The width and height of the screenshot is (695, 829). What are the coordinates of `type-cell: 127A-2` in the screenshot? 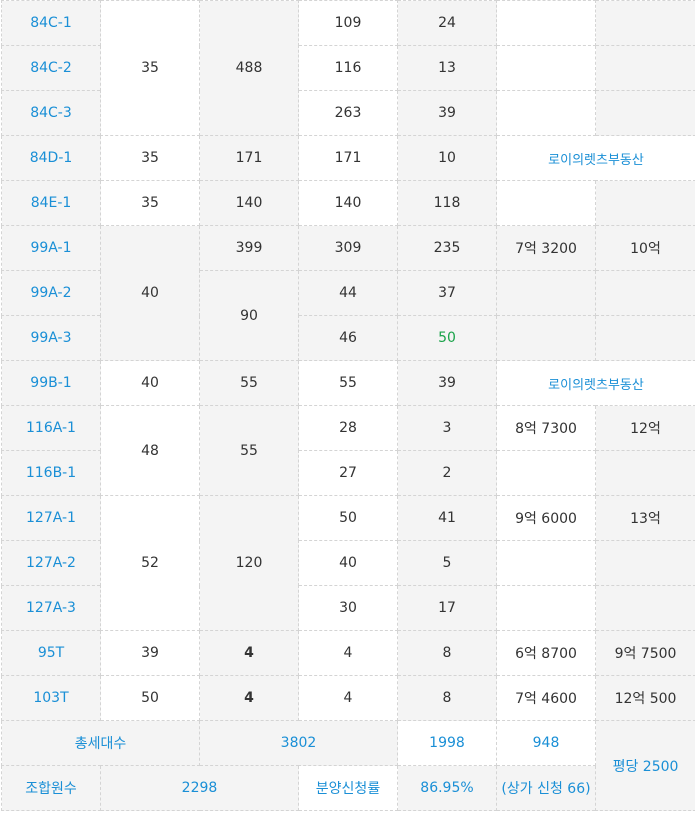 It's located at (51, 563).